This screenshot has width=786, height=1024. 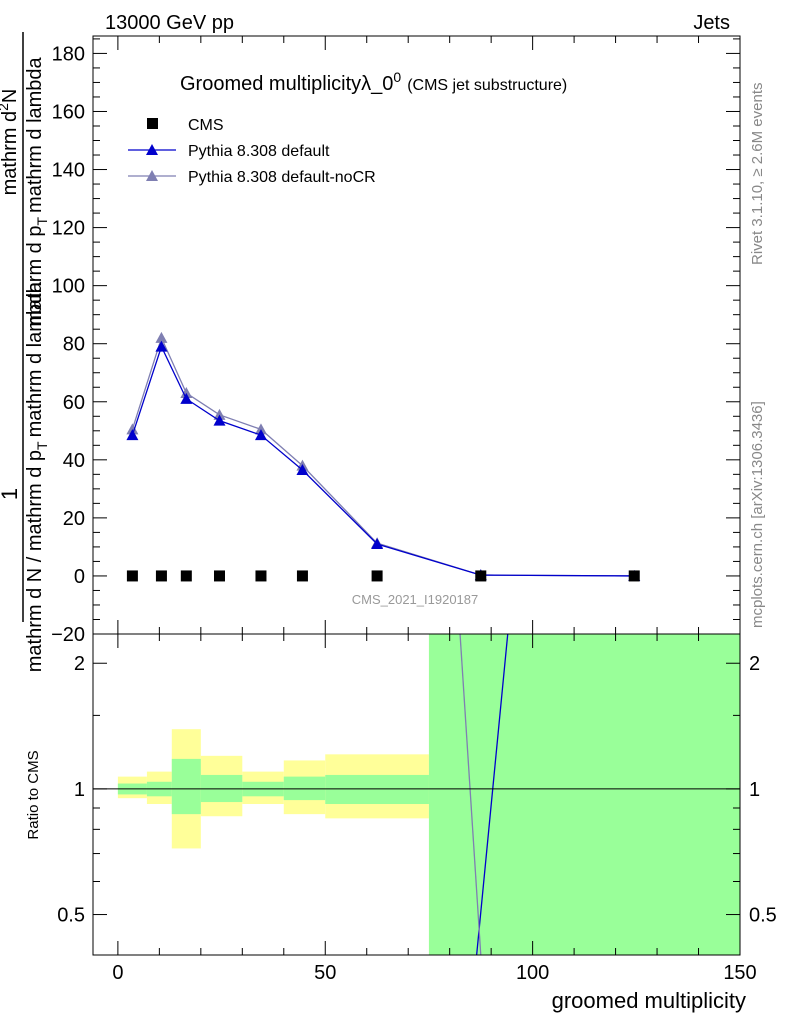 What do you see at coordinates (757, 174) in the screenshot?
I see `rivet-version-label: Rivet 3.1.10, ≥ 2.6M events` at bounding box center [757, 174].